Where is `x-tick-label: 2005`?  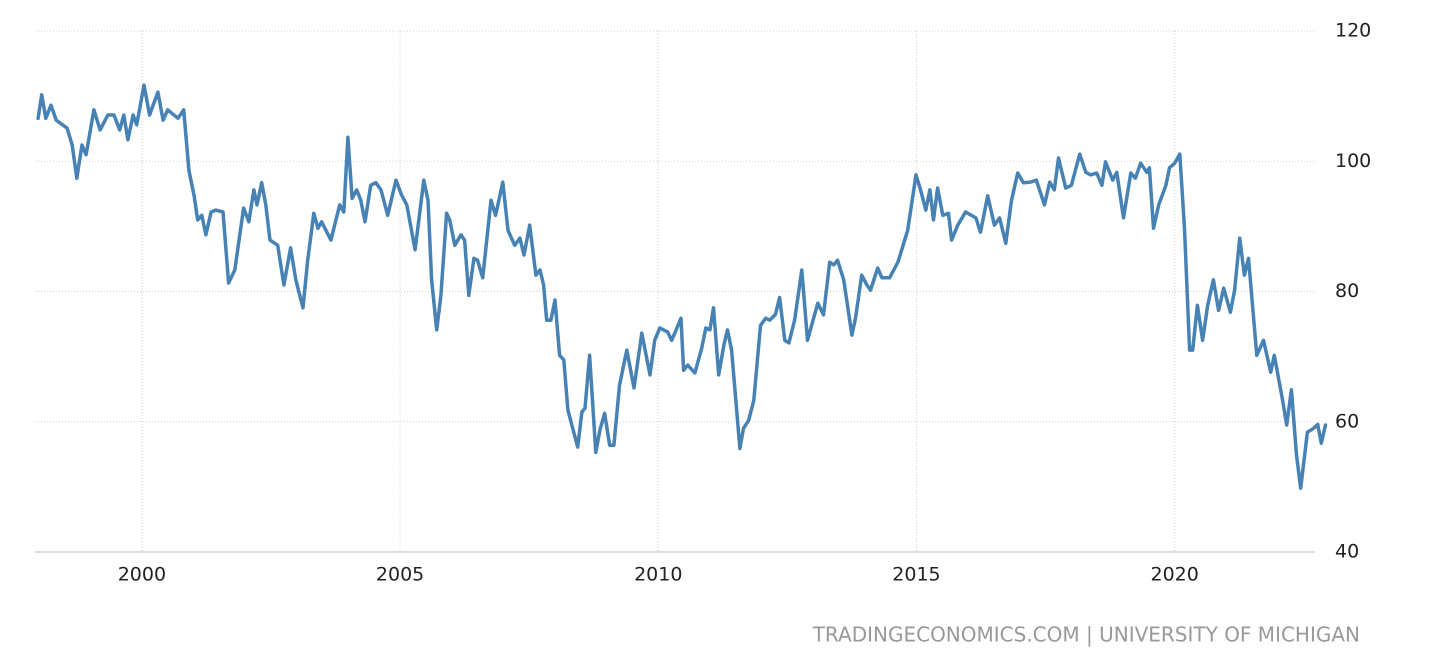 x-tick-label: 2005 is located at coordinates (400, 575).